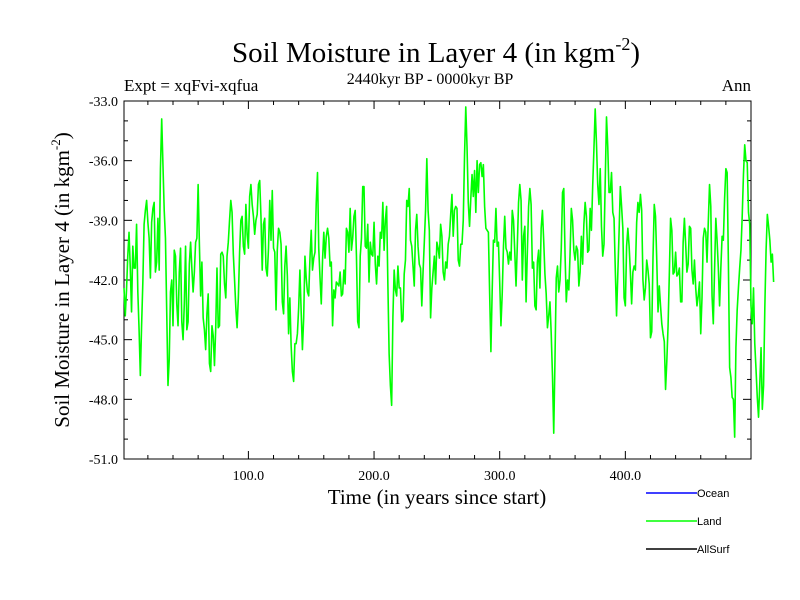 This screenshot has height=600, width=800. I want to click on y-tick-label: -42.0, so click(103, 281).